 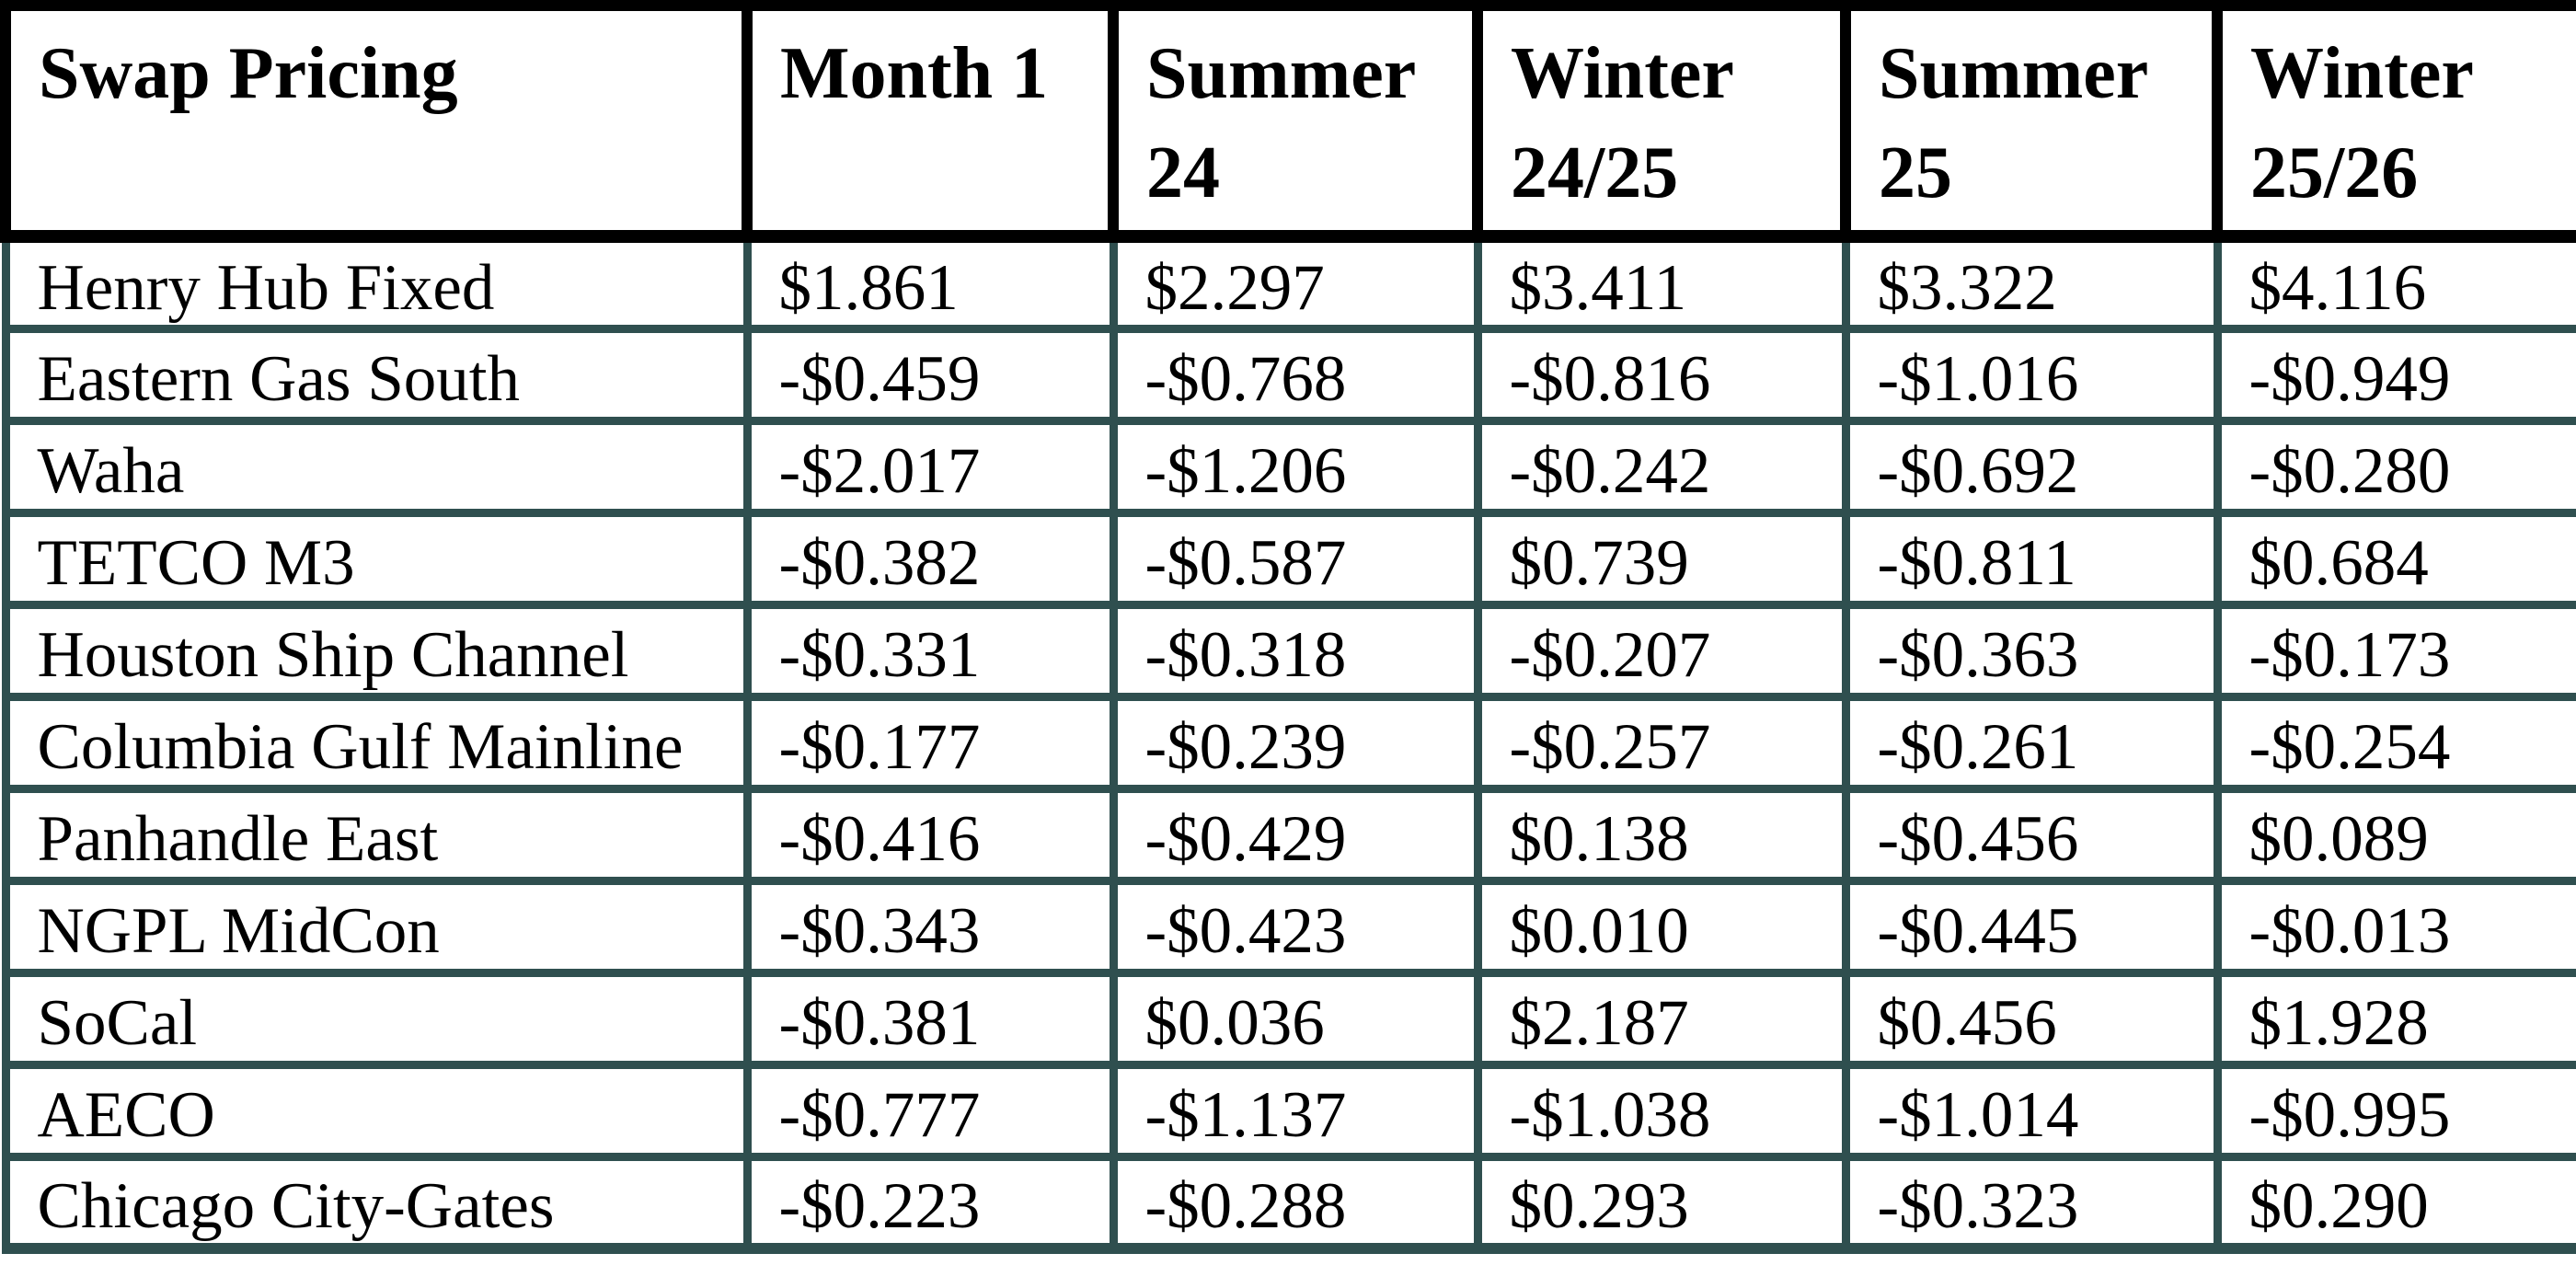 I want to click on price-cell: -$0.173, so click(x=2394, y=650).